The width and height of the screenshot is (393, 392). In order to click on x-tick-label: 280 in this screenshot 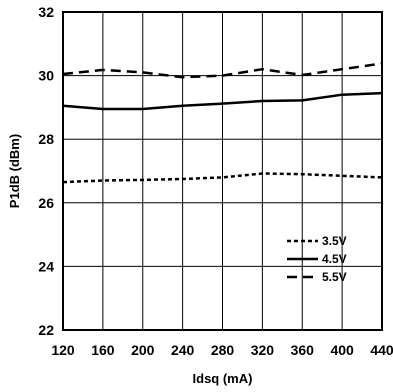, I will do `click(223, 350)`.